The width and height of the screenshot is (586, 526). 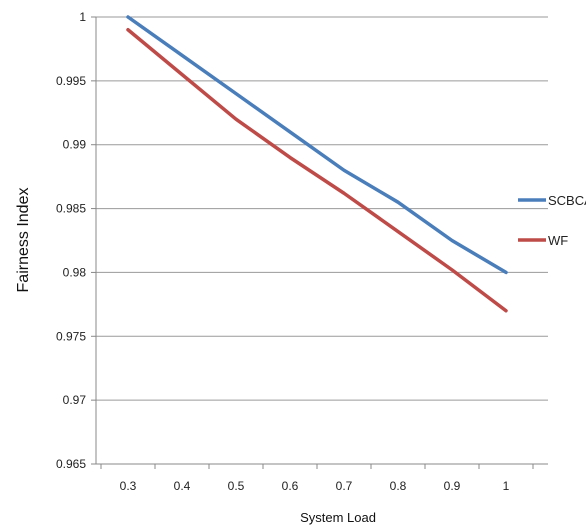 What do you see at coordinates (558, 240) in the screenshot?
I see `legend-label-wf: WF` at bounding box center [558, 240].